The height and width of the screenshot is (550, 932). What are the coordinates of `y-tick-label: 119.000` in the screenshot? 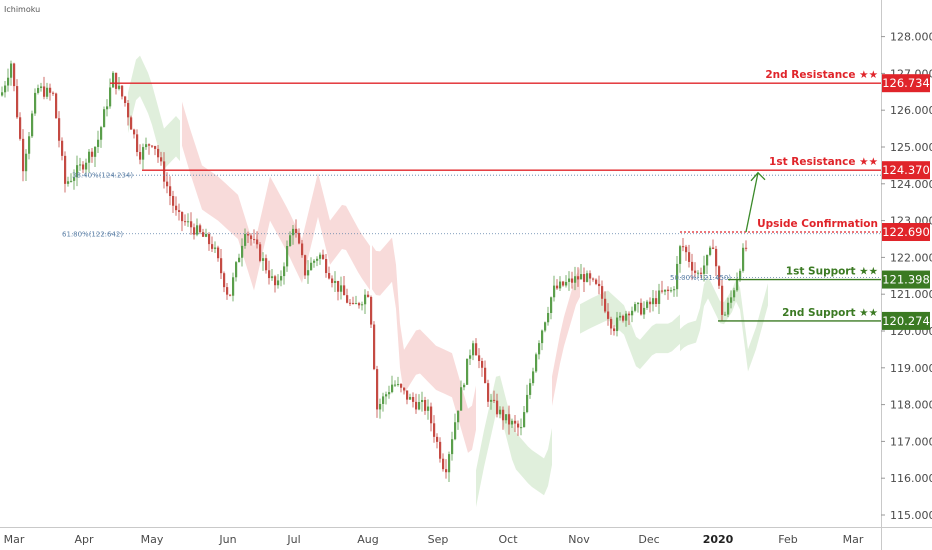 It's located at (911, 368).